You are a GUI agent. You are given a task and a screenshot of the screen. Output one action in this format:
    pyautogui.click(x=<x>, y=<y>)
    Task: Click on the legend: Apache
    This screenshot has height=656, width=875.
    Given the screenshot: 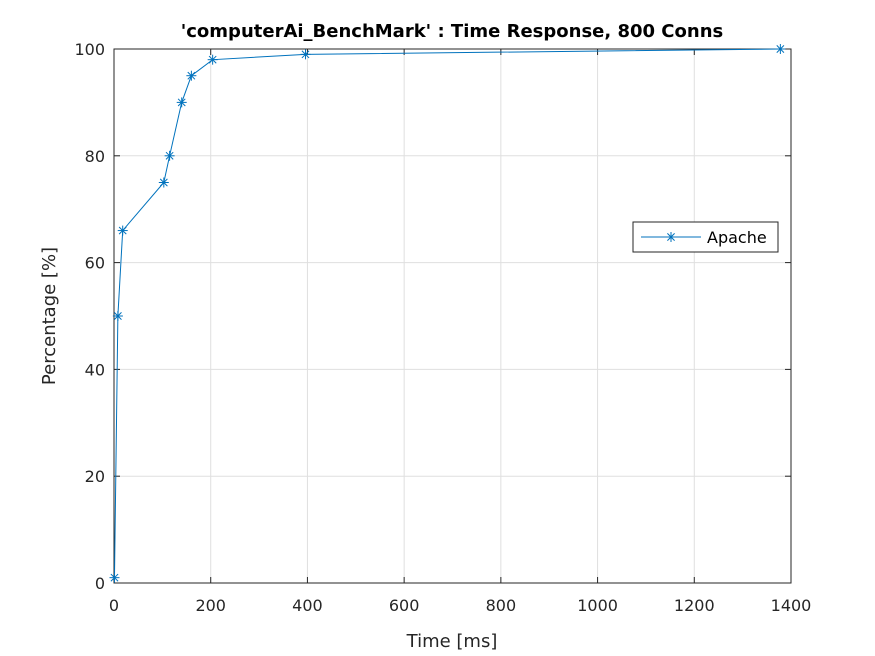 What is the action you would take?
    pyautogui.click(x=705, y=237)
    